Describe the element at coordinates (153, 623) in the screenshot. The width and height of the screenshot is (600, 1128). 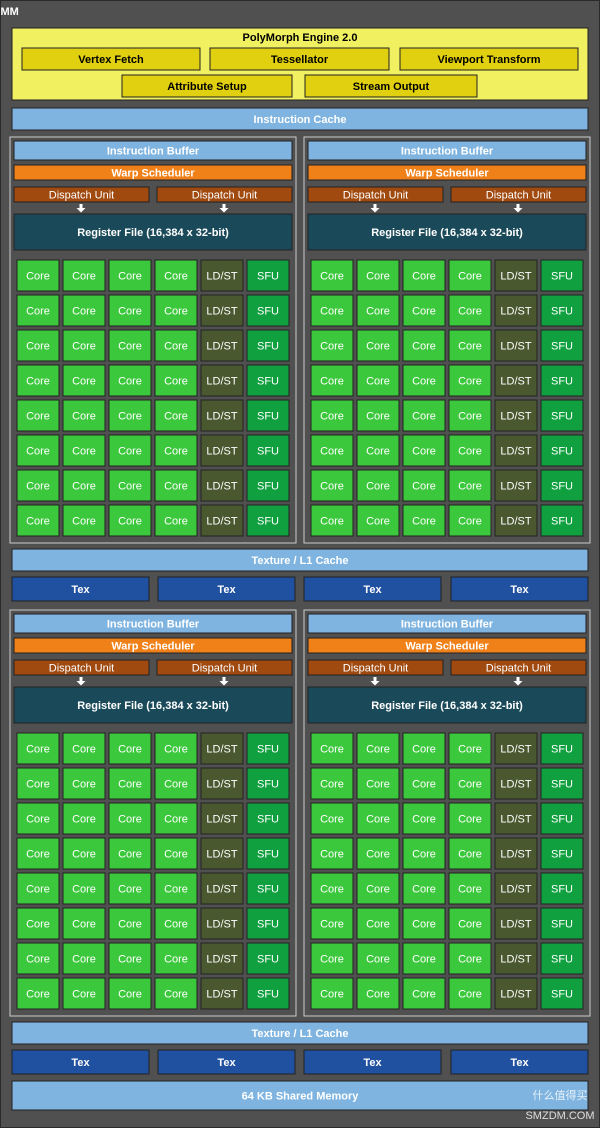
I see `instruction-buffer` at that location.